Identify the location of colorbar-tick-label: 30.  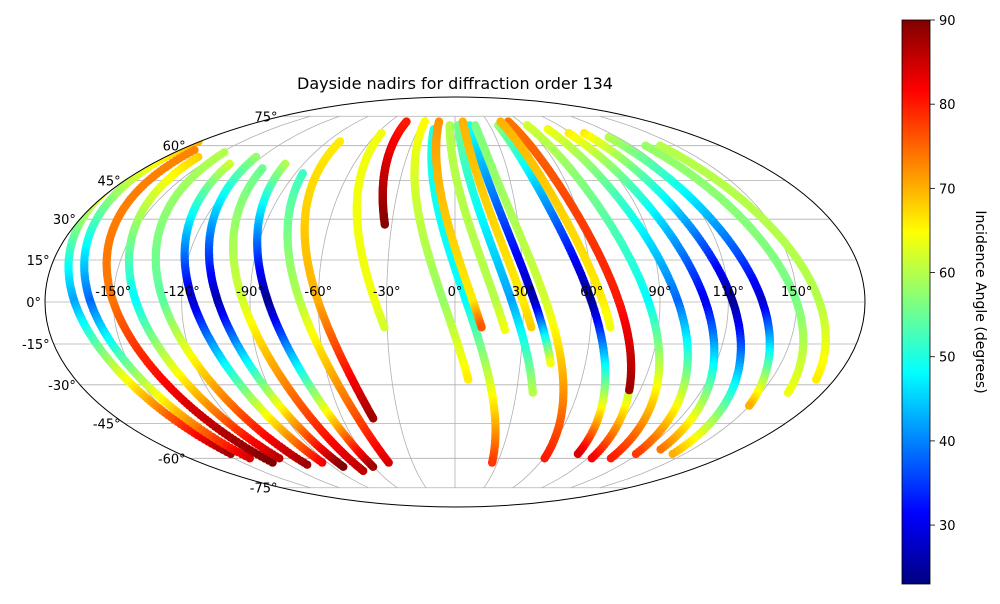
(947, 526).